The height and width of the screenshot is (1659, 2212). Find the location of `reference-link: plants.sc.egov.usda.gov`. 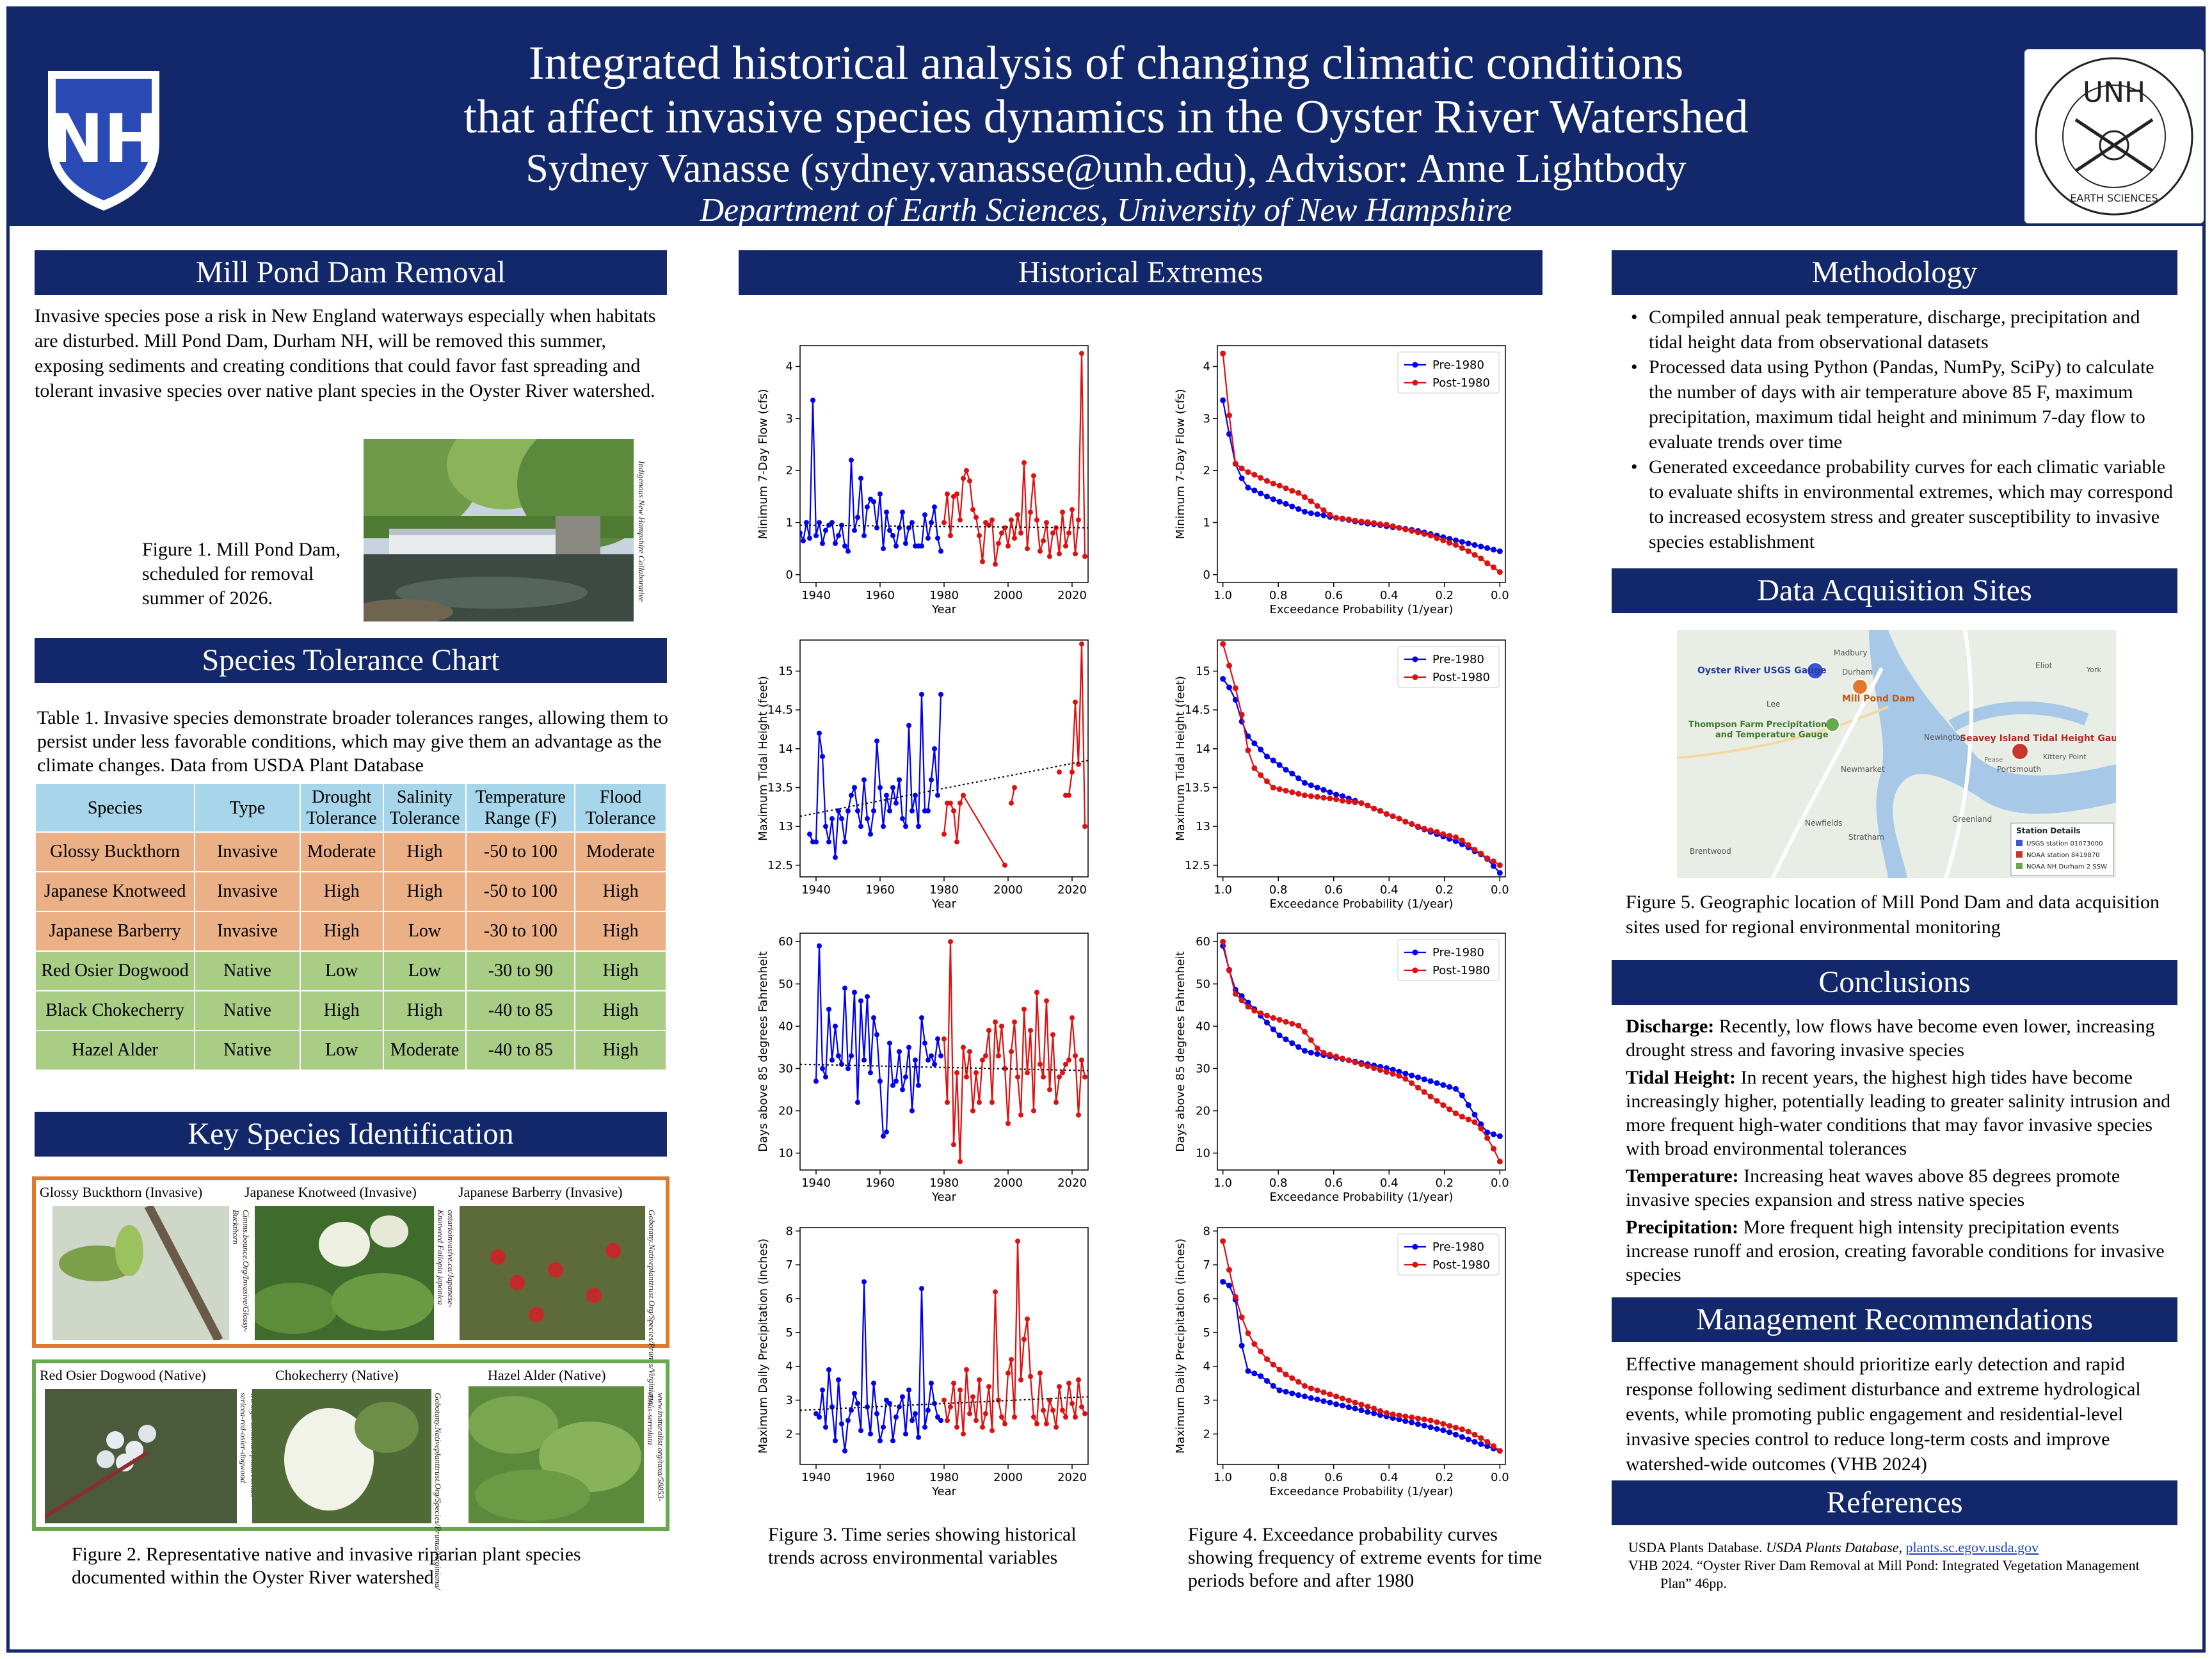

reference-link: plants.sc.egov.usda.gov is located at coordinates (1972, 1547).